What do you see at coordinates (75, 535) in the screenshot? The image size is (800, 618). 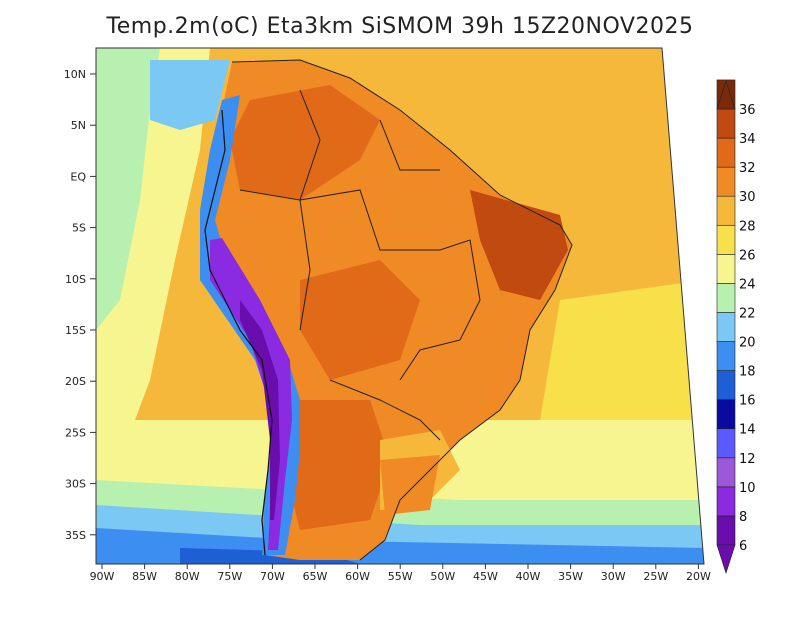 I see `lat-label: 35S` at bounding box center [75, 535].